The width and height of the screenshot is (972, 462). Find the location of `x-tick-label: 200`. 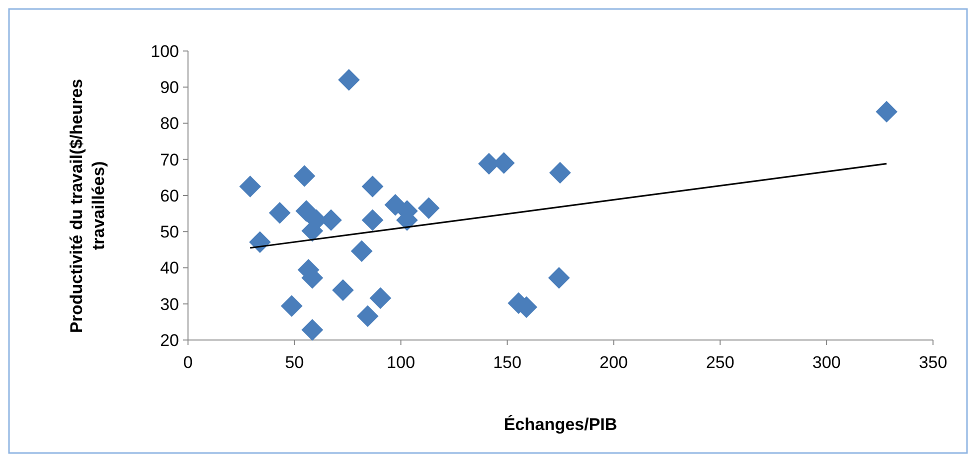

x-tick-label: 200 is located at coordinates (614, 362).